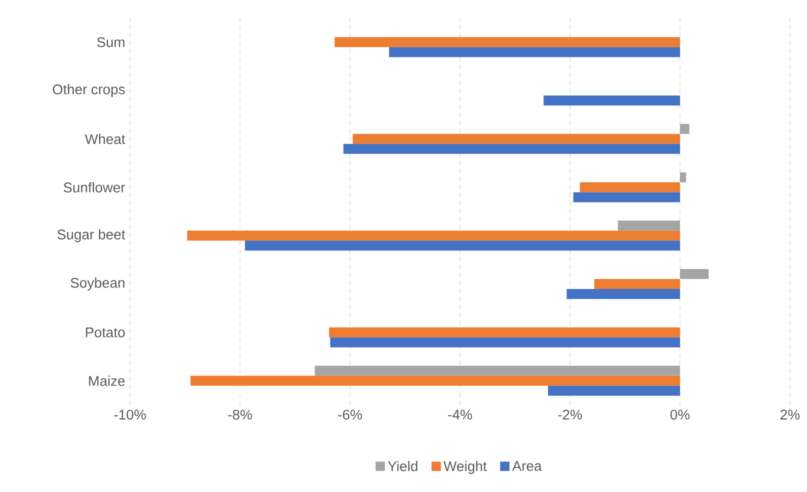  What do you see at coordinates (107, 381) in the screenshot?
I see `y-tick-label: Maize` at bounding box center [107, 381].